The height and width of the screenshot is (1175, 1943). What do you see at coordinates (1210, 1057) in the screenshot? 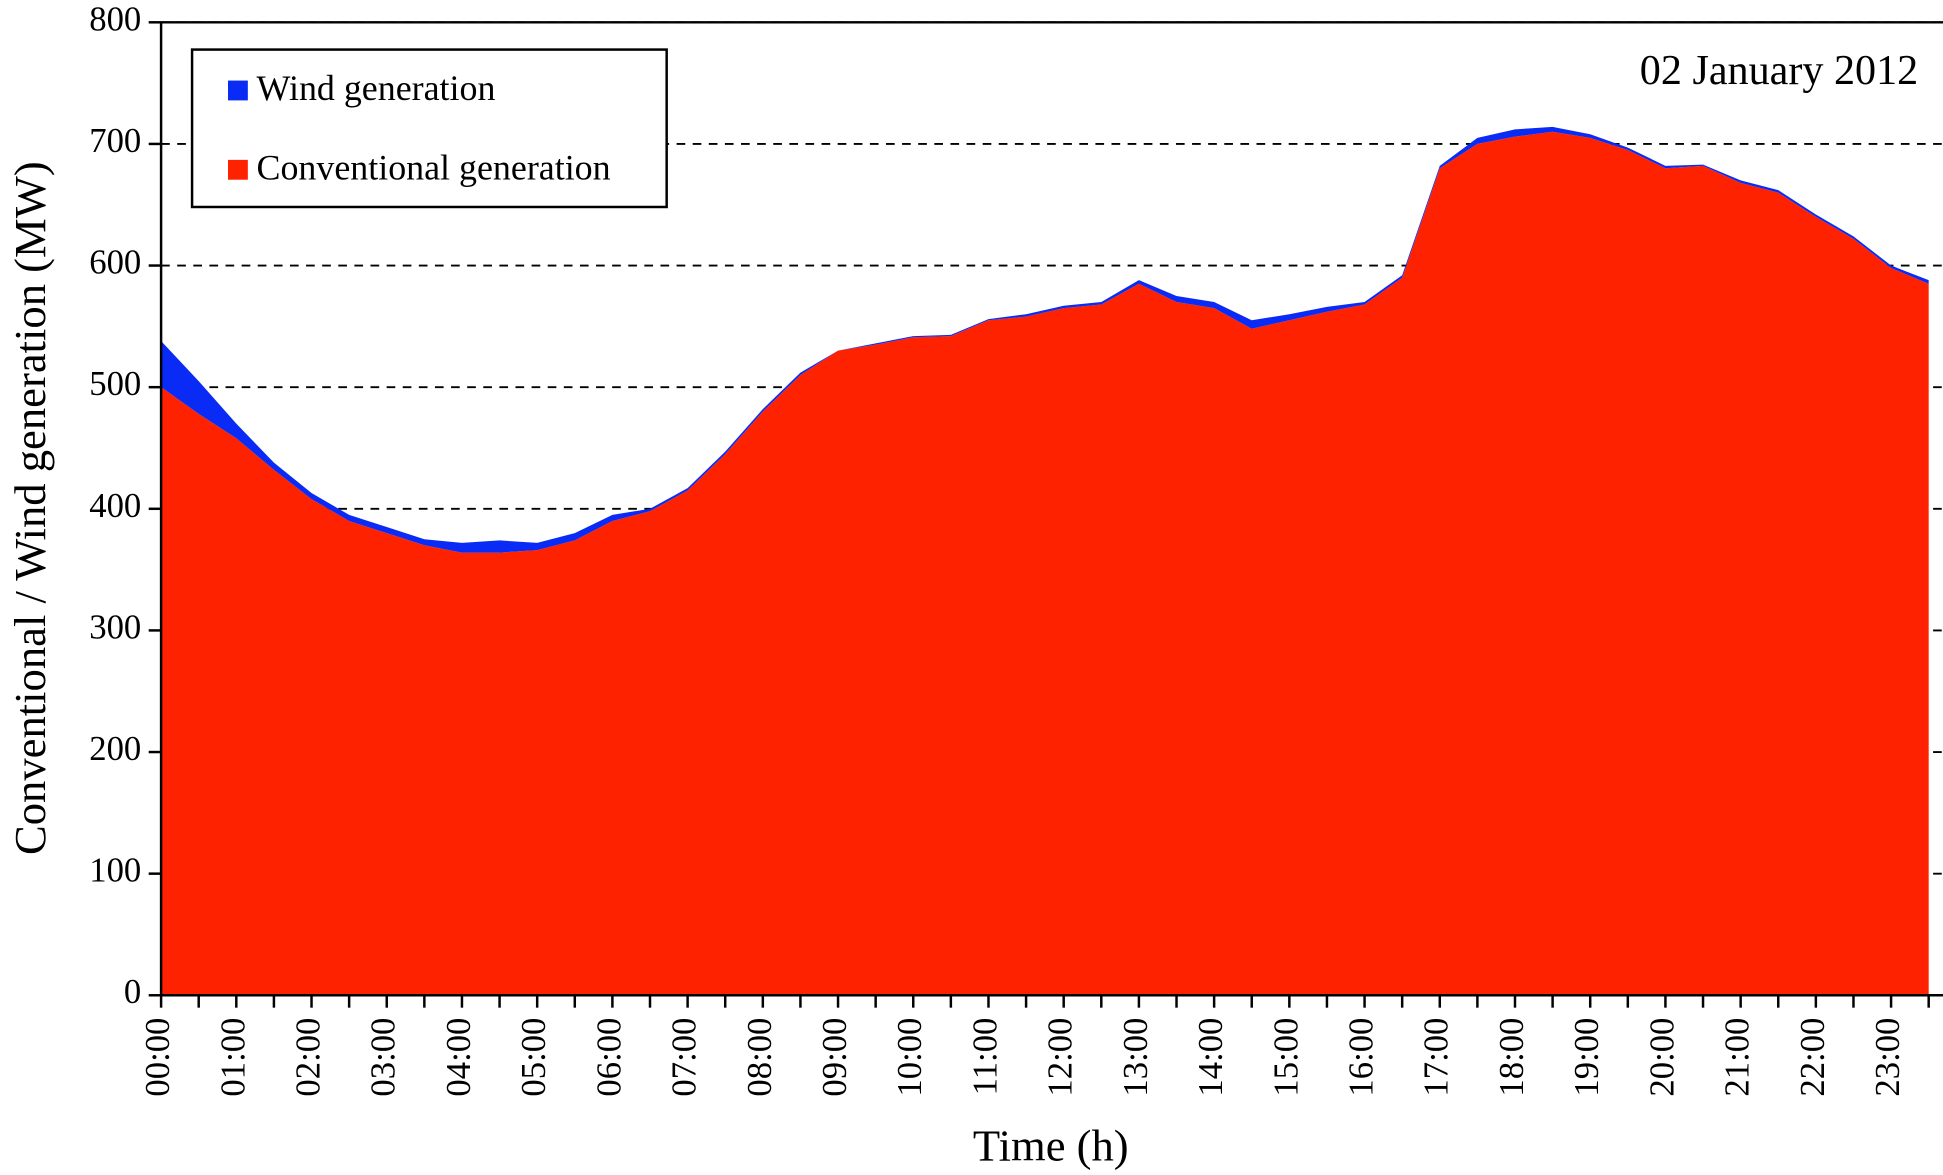
I see `x-tick-label: 14:00` at bounding box center [1210, 1057].